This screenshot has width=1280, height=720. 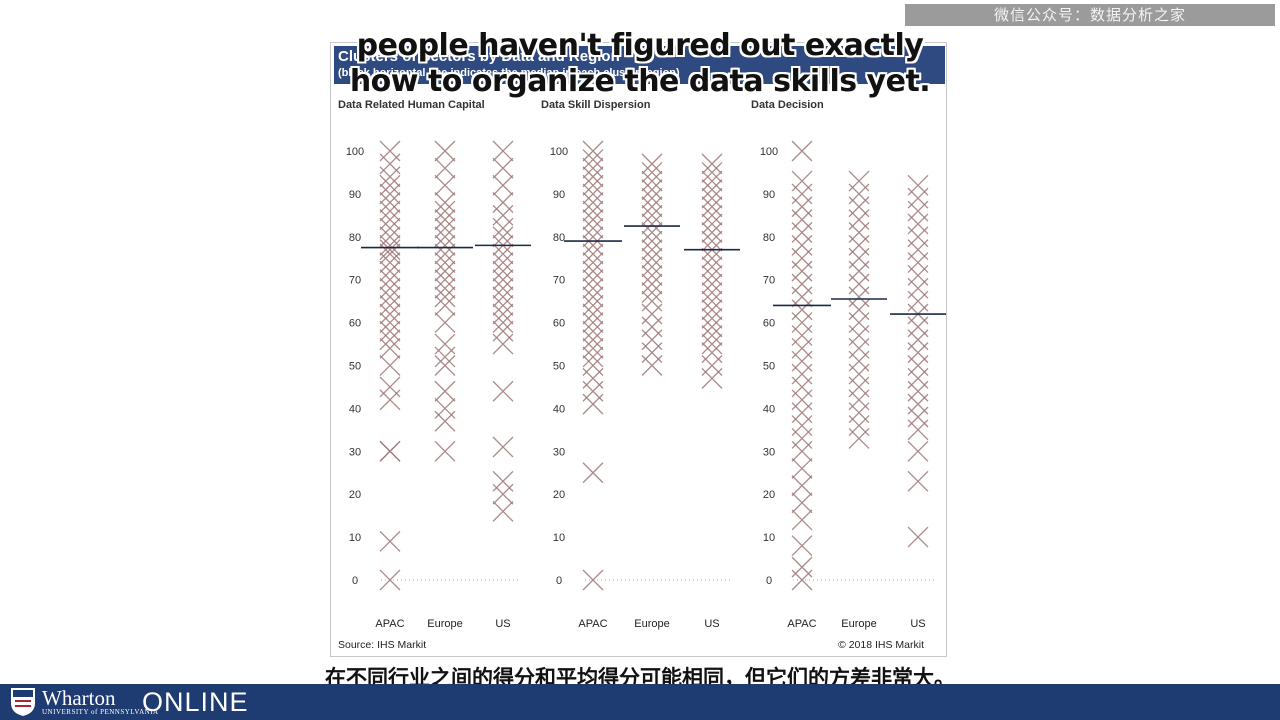 I want to click on university-logo-text: UNIVERSITY of PENNSYLVANIA, so click(x=100, y=712).